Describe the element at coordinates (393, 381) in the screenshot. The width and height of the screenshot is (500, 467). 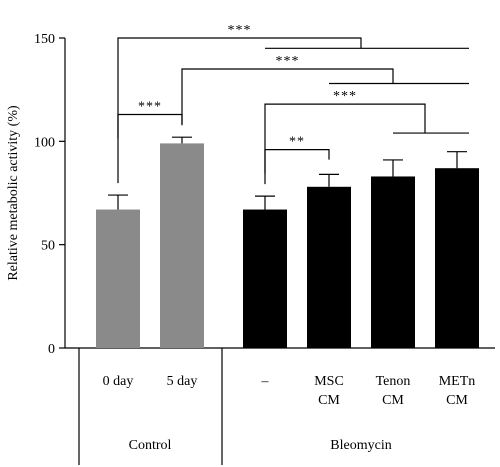
I see `category-label: Tenon` at that location.